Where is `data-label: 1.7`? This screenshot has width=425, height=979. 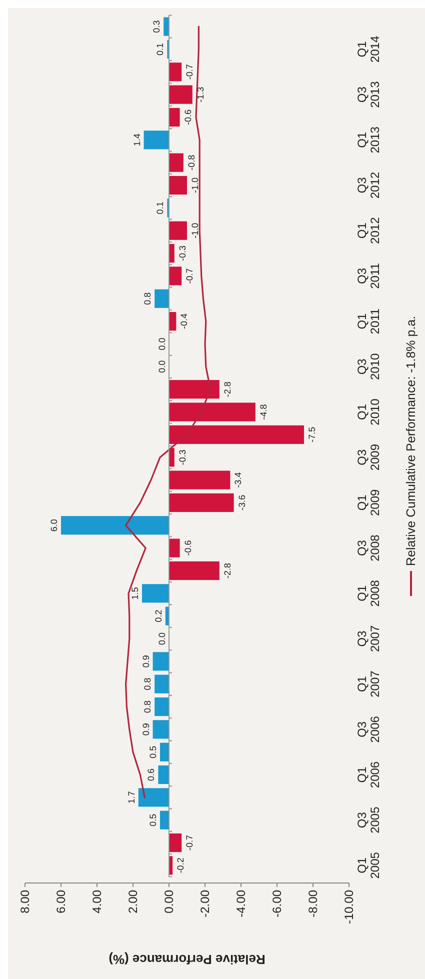
data-label: 1.7 is located at coordinates (131, 797).